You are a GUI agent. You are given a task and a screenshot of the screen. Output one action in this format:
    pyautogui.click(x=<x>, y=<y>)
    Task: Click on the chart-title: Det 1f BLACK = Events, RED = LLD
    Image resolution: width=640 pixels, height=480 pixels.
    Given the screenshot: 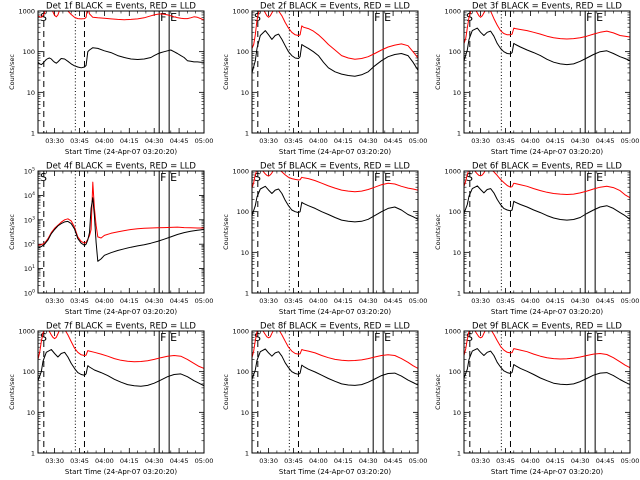 What is the action you would take?
    pyautogui.click(x=121, y=7)
    